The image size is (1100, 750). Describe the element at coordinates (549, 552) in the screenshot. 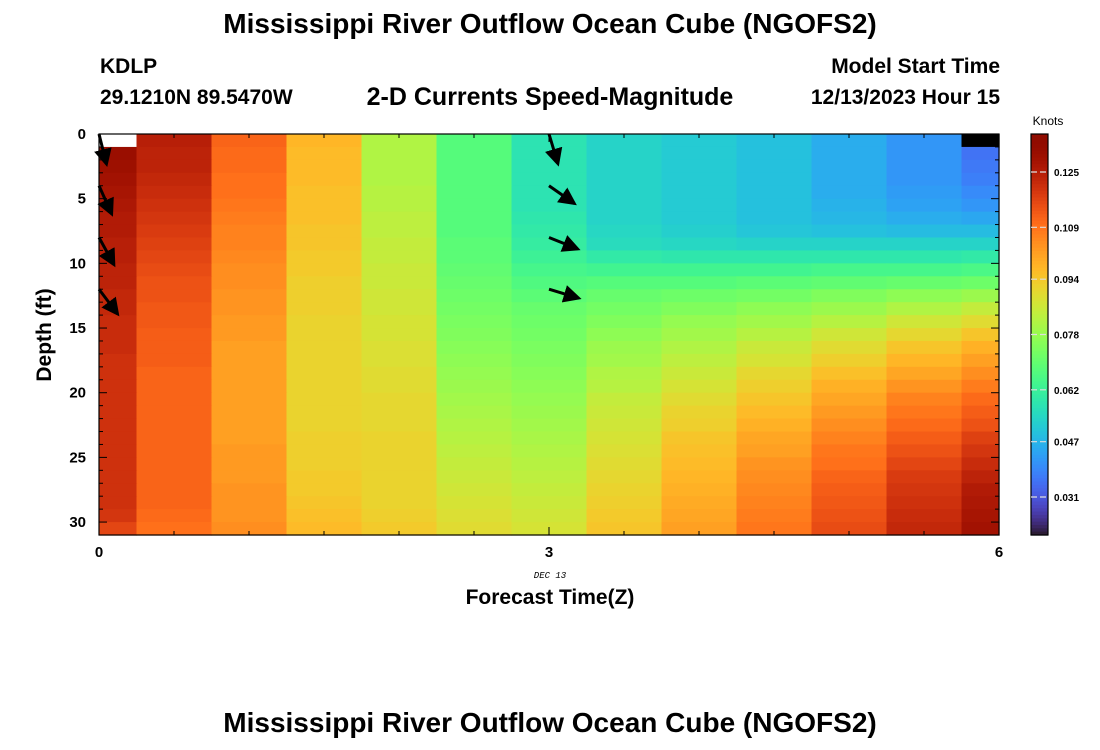

I see `x-tick-label: 3` at that location.